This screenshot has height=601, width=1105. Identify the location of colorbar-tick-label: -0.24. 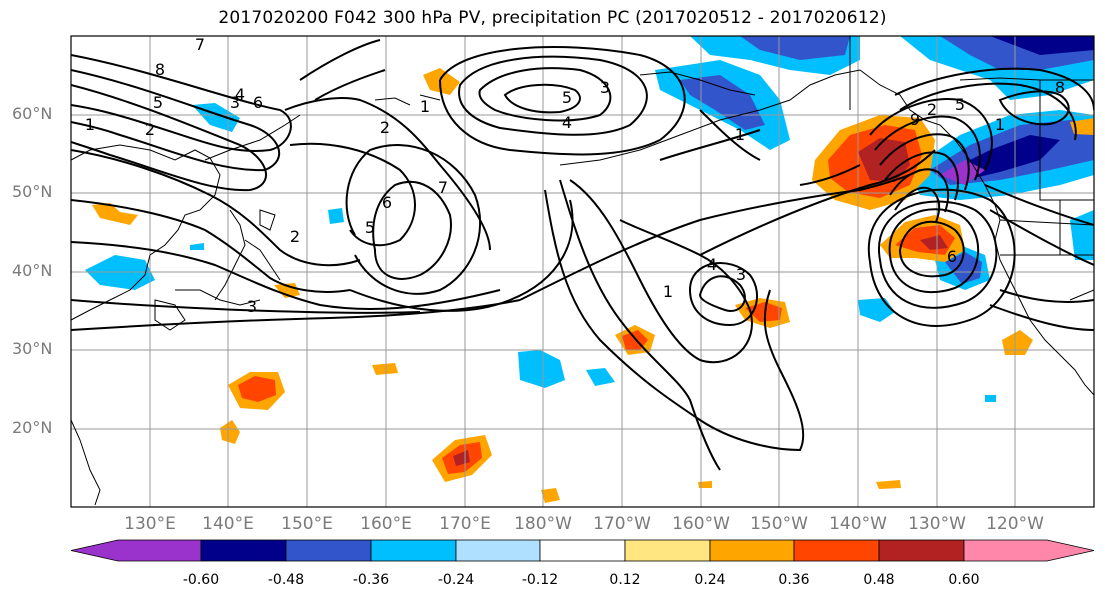
(456, 580).